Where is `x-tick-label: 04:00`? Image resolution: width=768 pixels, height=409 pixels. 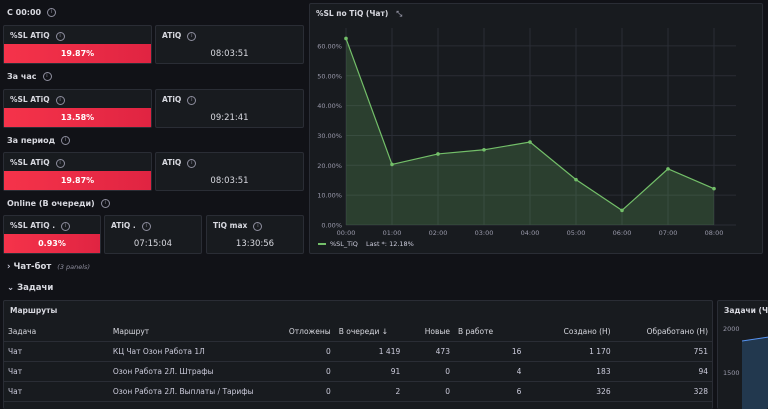
x-tick-label: 04:00 is located at coordinates (530, 233).